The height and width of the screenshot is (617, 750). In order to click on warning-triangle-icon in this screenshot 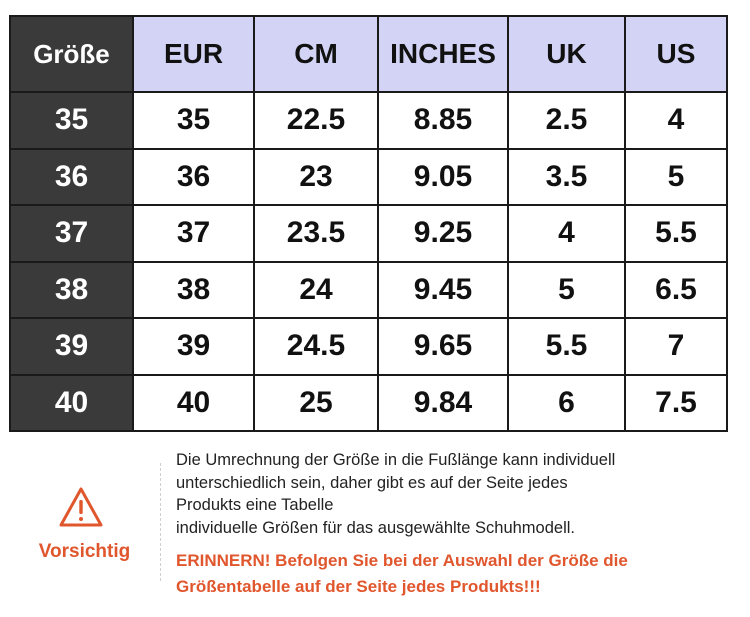, I will do `click(81, 507)`.